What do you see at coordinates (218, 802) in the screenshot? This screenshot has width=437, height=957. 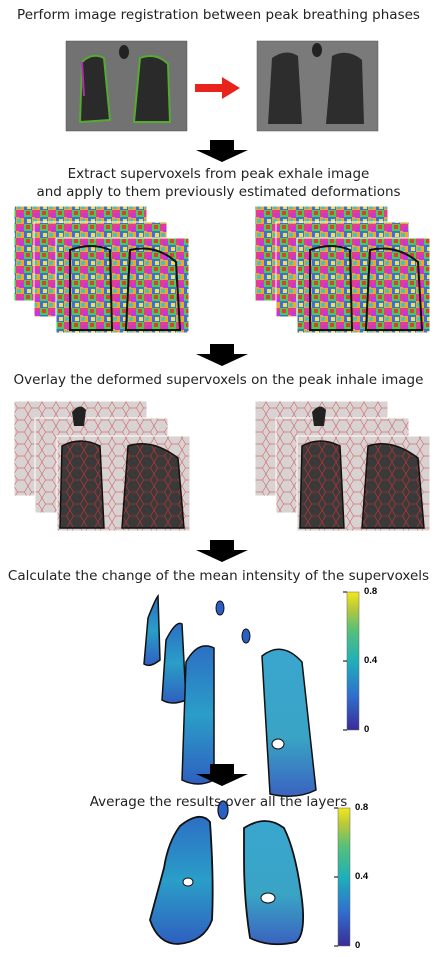 I see `step5-caption: Average the results over all the layers` at bounding box center [218, 802].